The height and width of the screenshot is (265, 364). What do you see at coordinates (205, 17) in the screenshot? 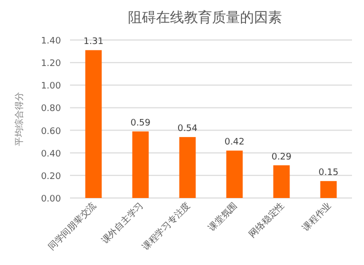
I see `chart-title: 阻碍在线教育质量的因素` at bounding box center [205, 17].